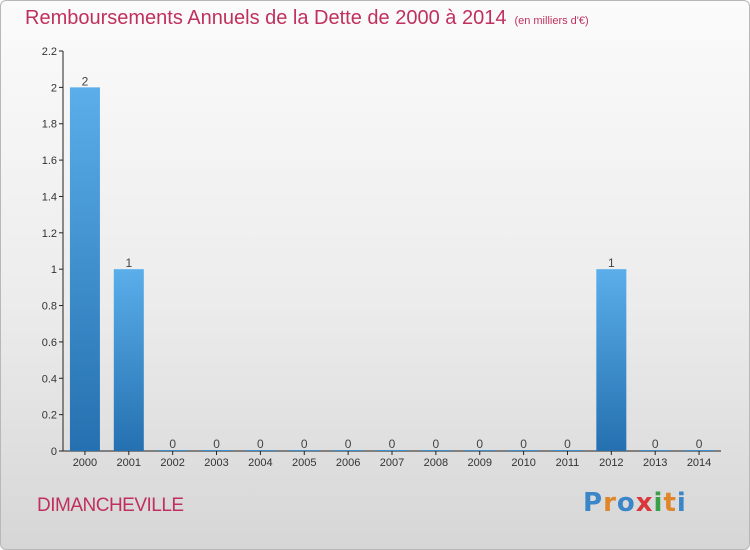 The image size is (750, 550). Describe the element at coordinates (49, 52) in the screenshot. I see `y-tick-label: 2.2` at that location.